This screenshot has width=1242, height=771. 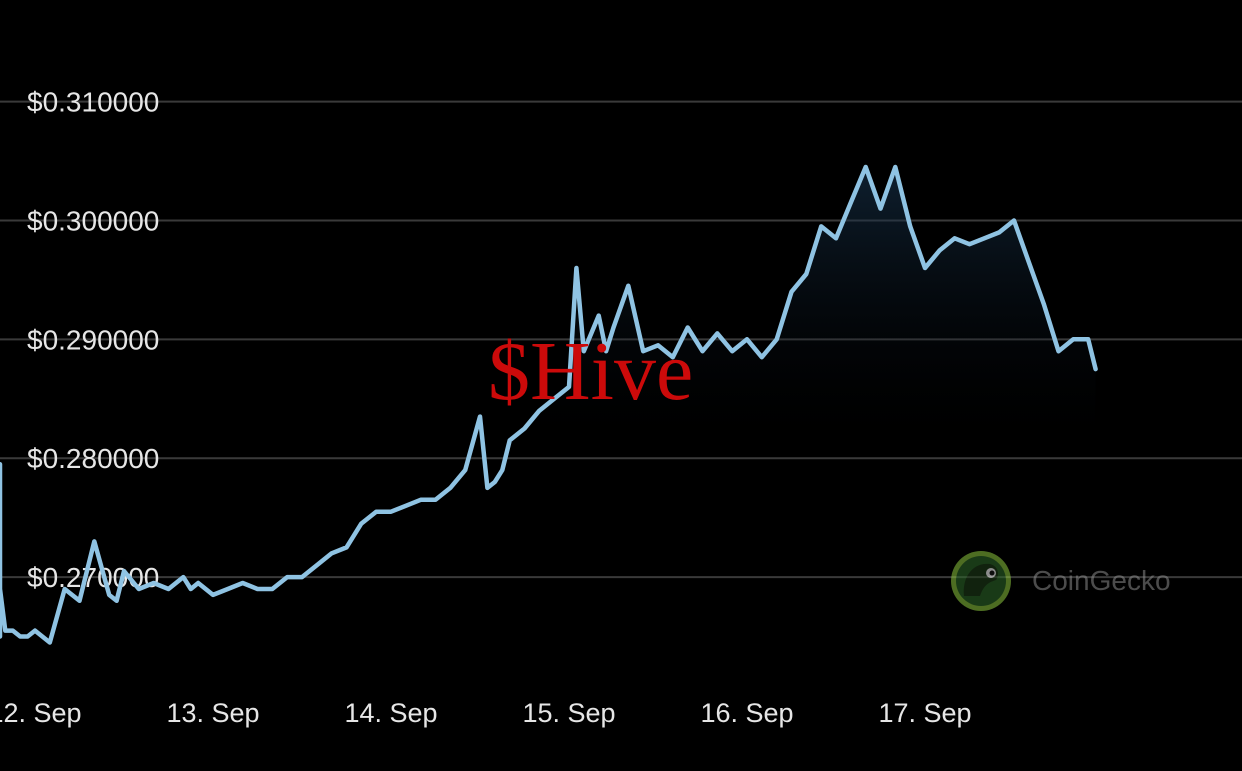 What do you see at coordinates (390, 713) in the screenshot?
I see `x-tick-label: 14. Sep` at bounding box center [390, 713].